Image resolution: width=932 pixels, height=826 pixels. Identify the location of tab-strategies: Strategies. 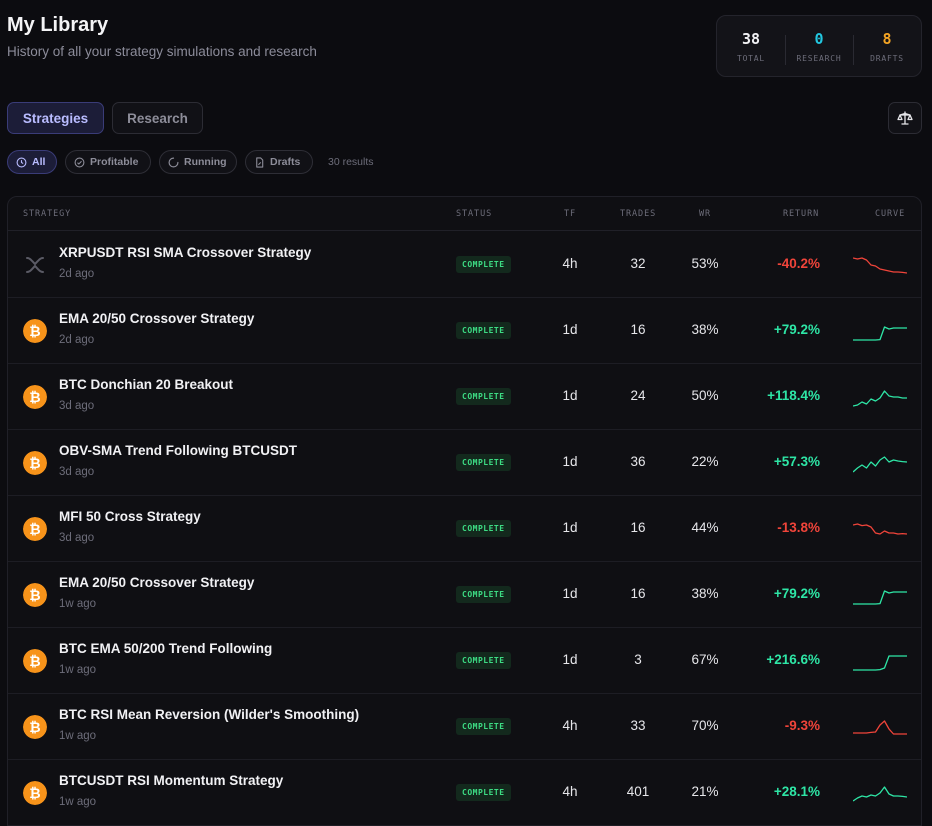
(55, 118).